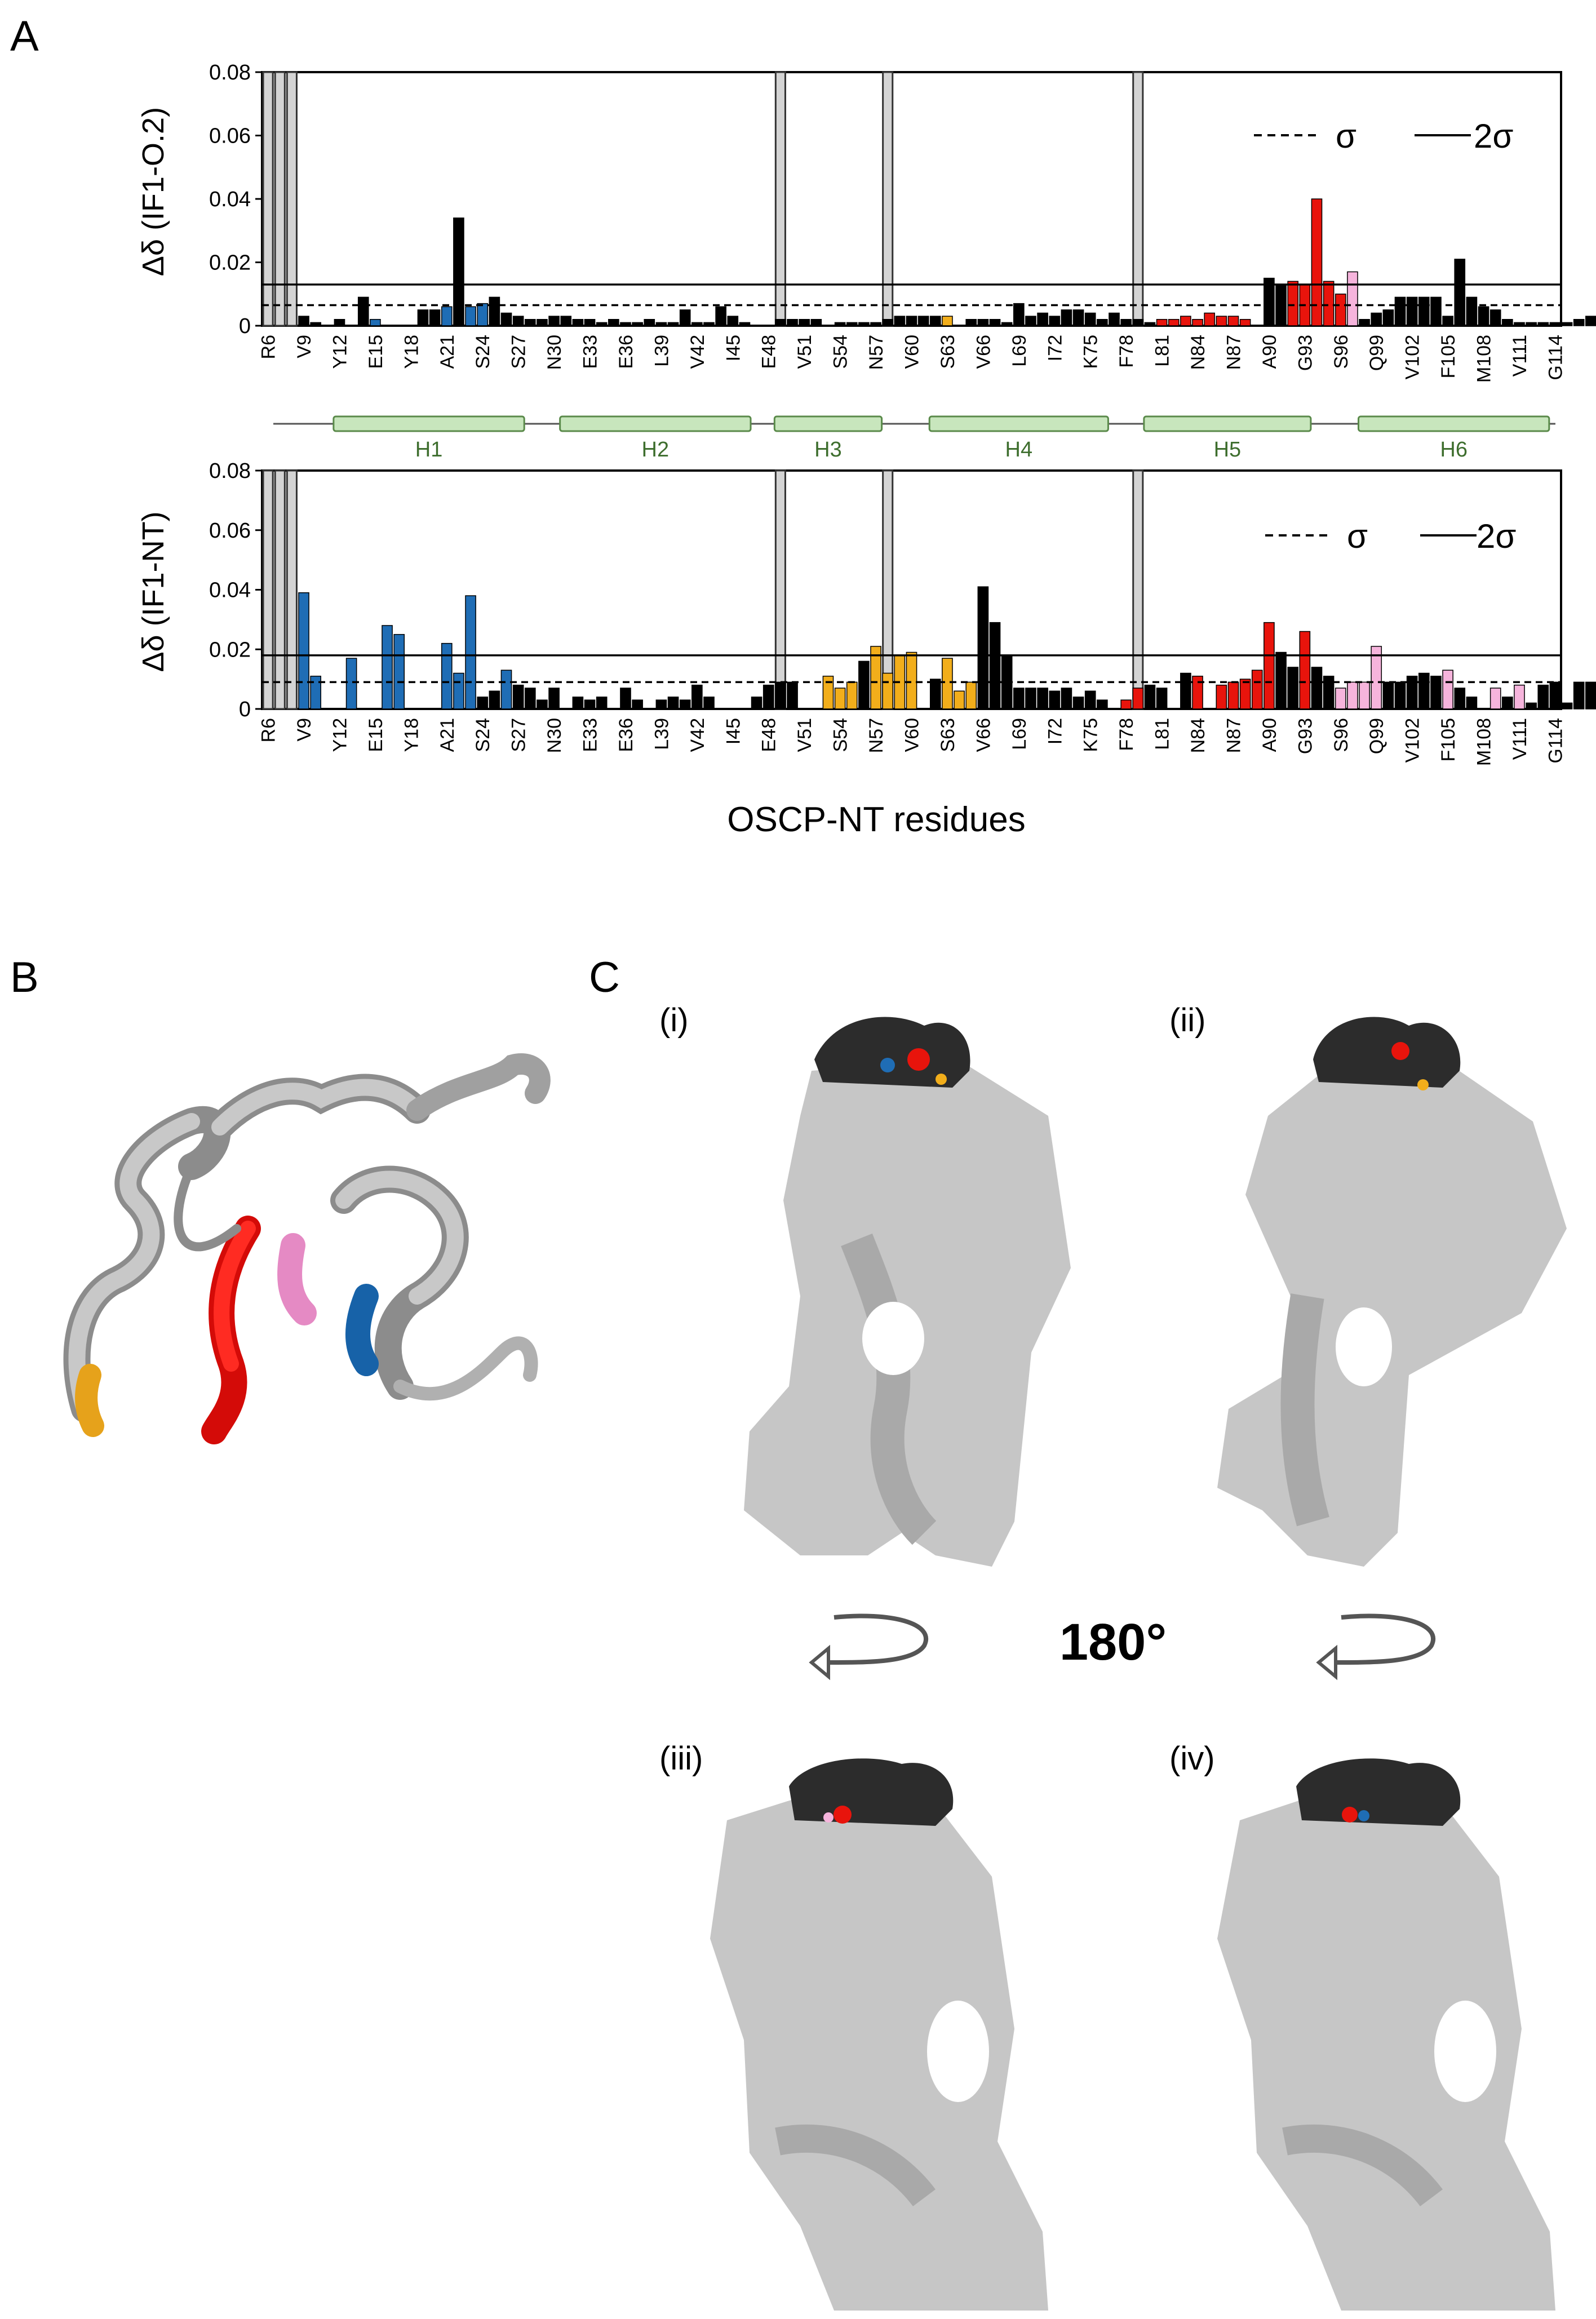 Image resolution: width=1596 pixels, height=2319 pixels. I want to click on surface-view-iv, so click(1386, 2034).